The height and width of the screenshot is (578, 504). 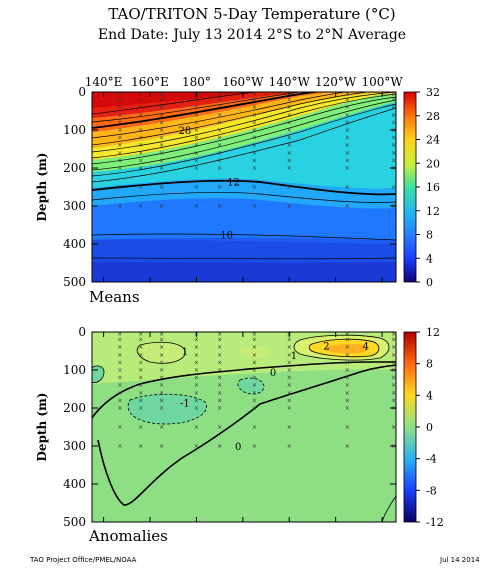 I want to click on colorbar-tick-label: 12, so click(x=433, y=332).